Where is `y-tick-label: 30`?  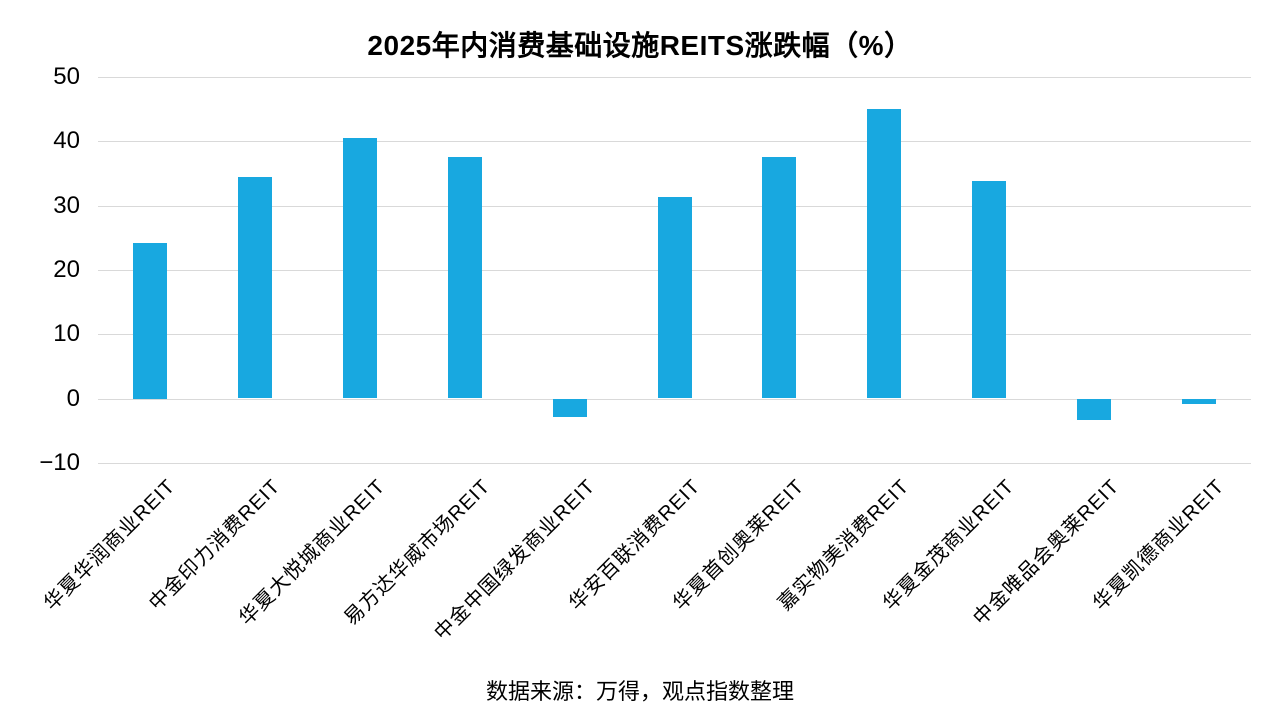 y-tick-label: 30 is located at coordinates (66, 205).